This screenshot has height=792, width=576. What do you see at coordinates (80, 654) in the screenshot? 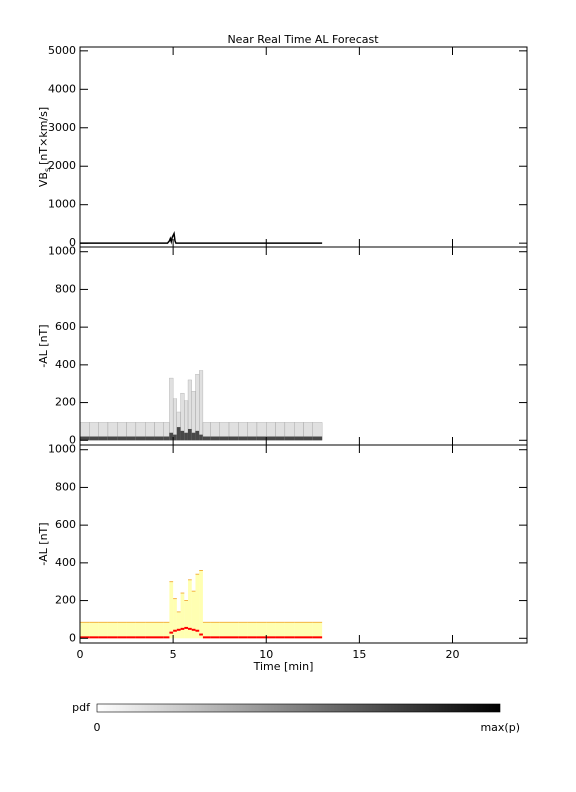
I see `x-tick-label: 0` at bounding box center [80, 654].